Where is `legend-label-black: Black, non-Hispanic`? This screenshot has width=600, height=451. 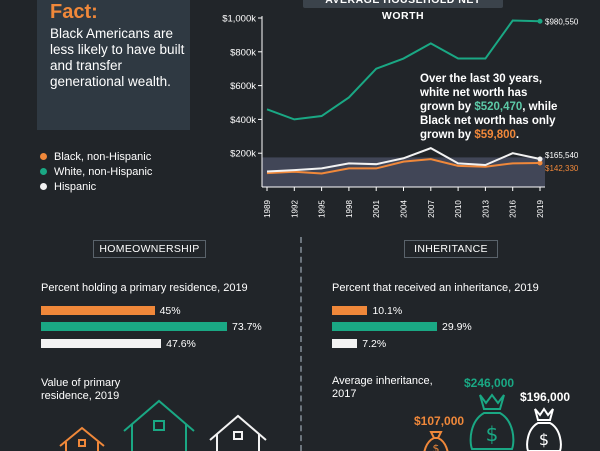 legend-label-black: Black, non-Hispanic is located at coordinates (103, 156).